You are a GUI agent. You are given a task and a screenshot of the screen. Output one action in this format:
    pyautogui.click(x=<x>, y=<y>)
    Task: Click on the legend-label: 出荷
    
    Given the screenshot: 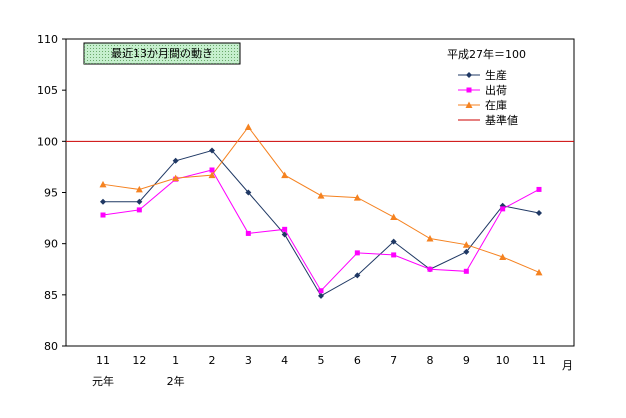 What is the action you would take?
    pyautogui.click(x=496, y=90)
    